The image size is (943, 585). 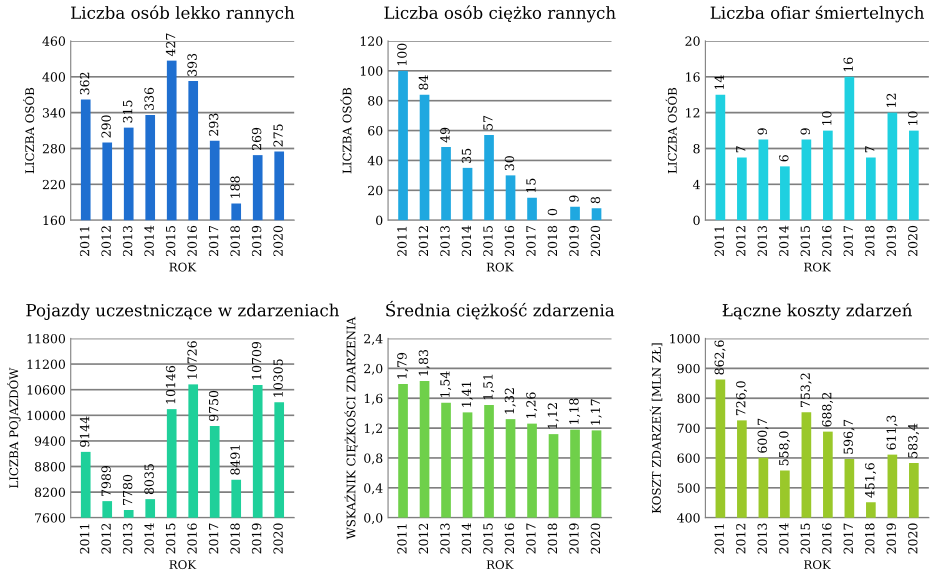 What do you see at coordinates (373, 458) in the screenshot?
I see `y-tick-label: 0,8` at bounding box center [373, 458].